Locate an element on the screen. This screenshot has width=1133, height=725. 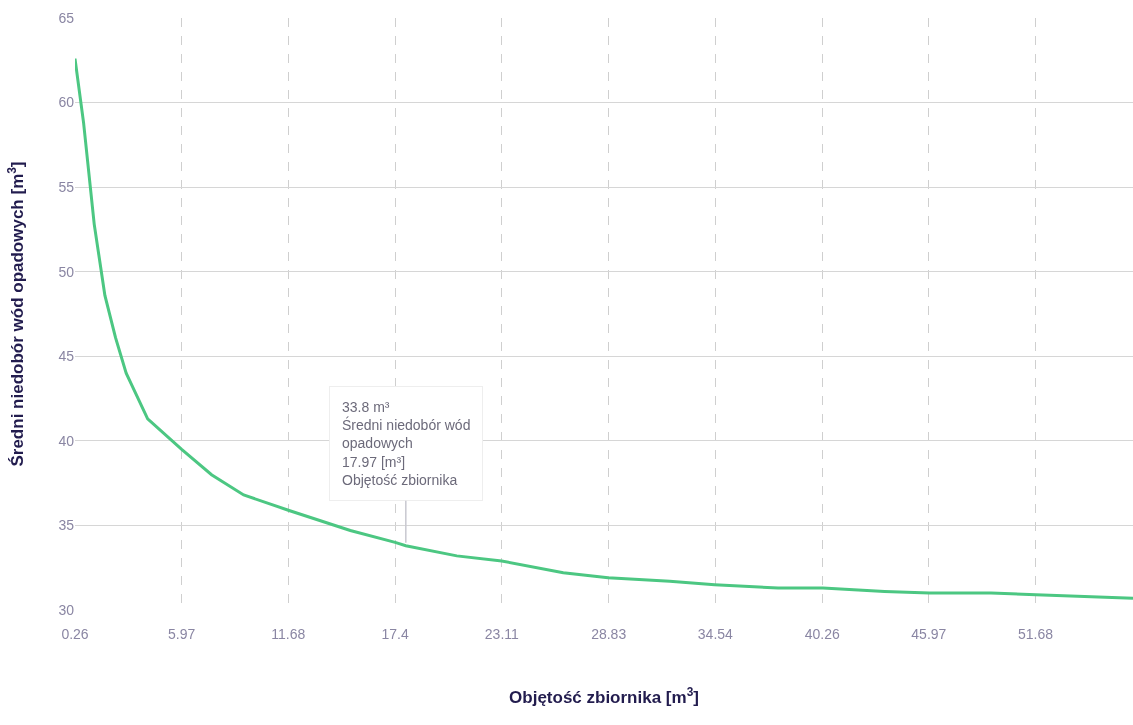
y-tick-label: 60 is located at coordinates (66, 102).